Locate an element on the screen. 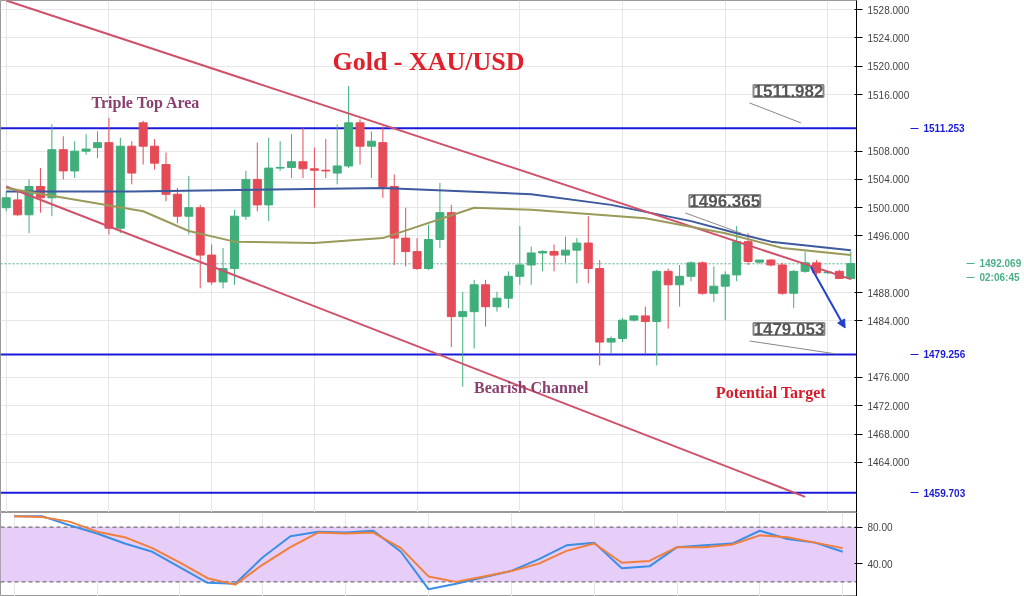 The width and height of the screenshot is (1024, 596). ref-line-label: 1492.069 is located at coordinates (1000, 264).